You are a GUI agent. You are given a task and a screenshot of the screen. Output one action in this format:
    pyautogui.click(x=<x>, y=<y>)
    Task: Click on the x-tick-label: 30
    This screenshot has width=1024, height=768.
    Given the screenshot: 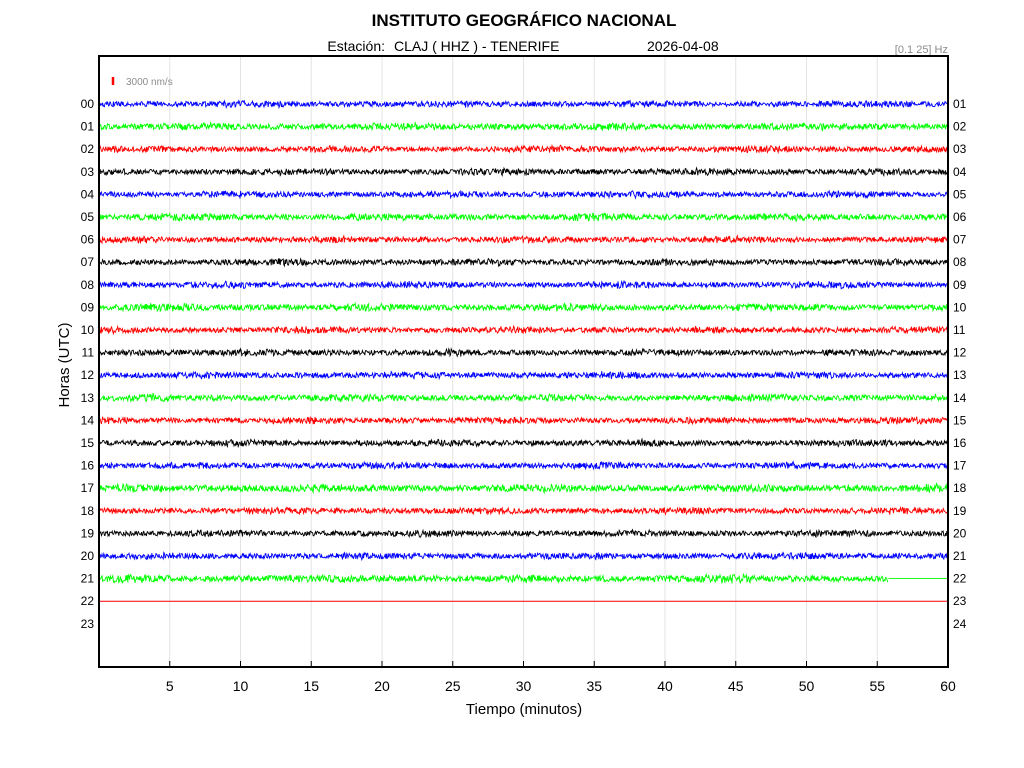 What is the action you would take?
    pyautogui.click(x=524, y=686)
    